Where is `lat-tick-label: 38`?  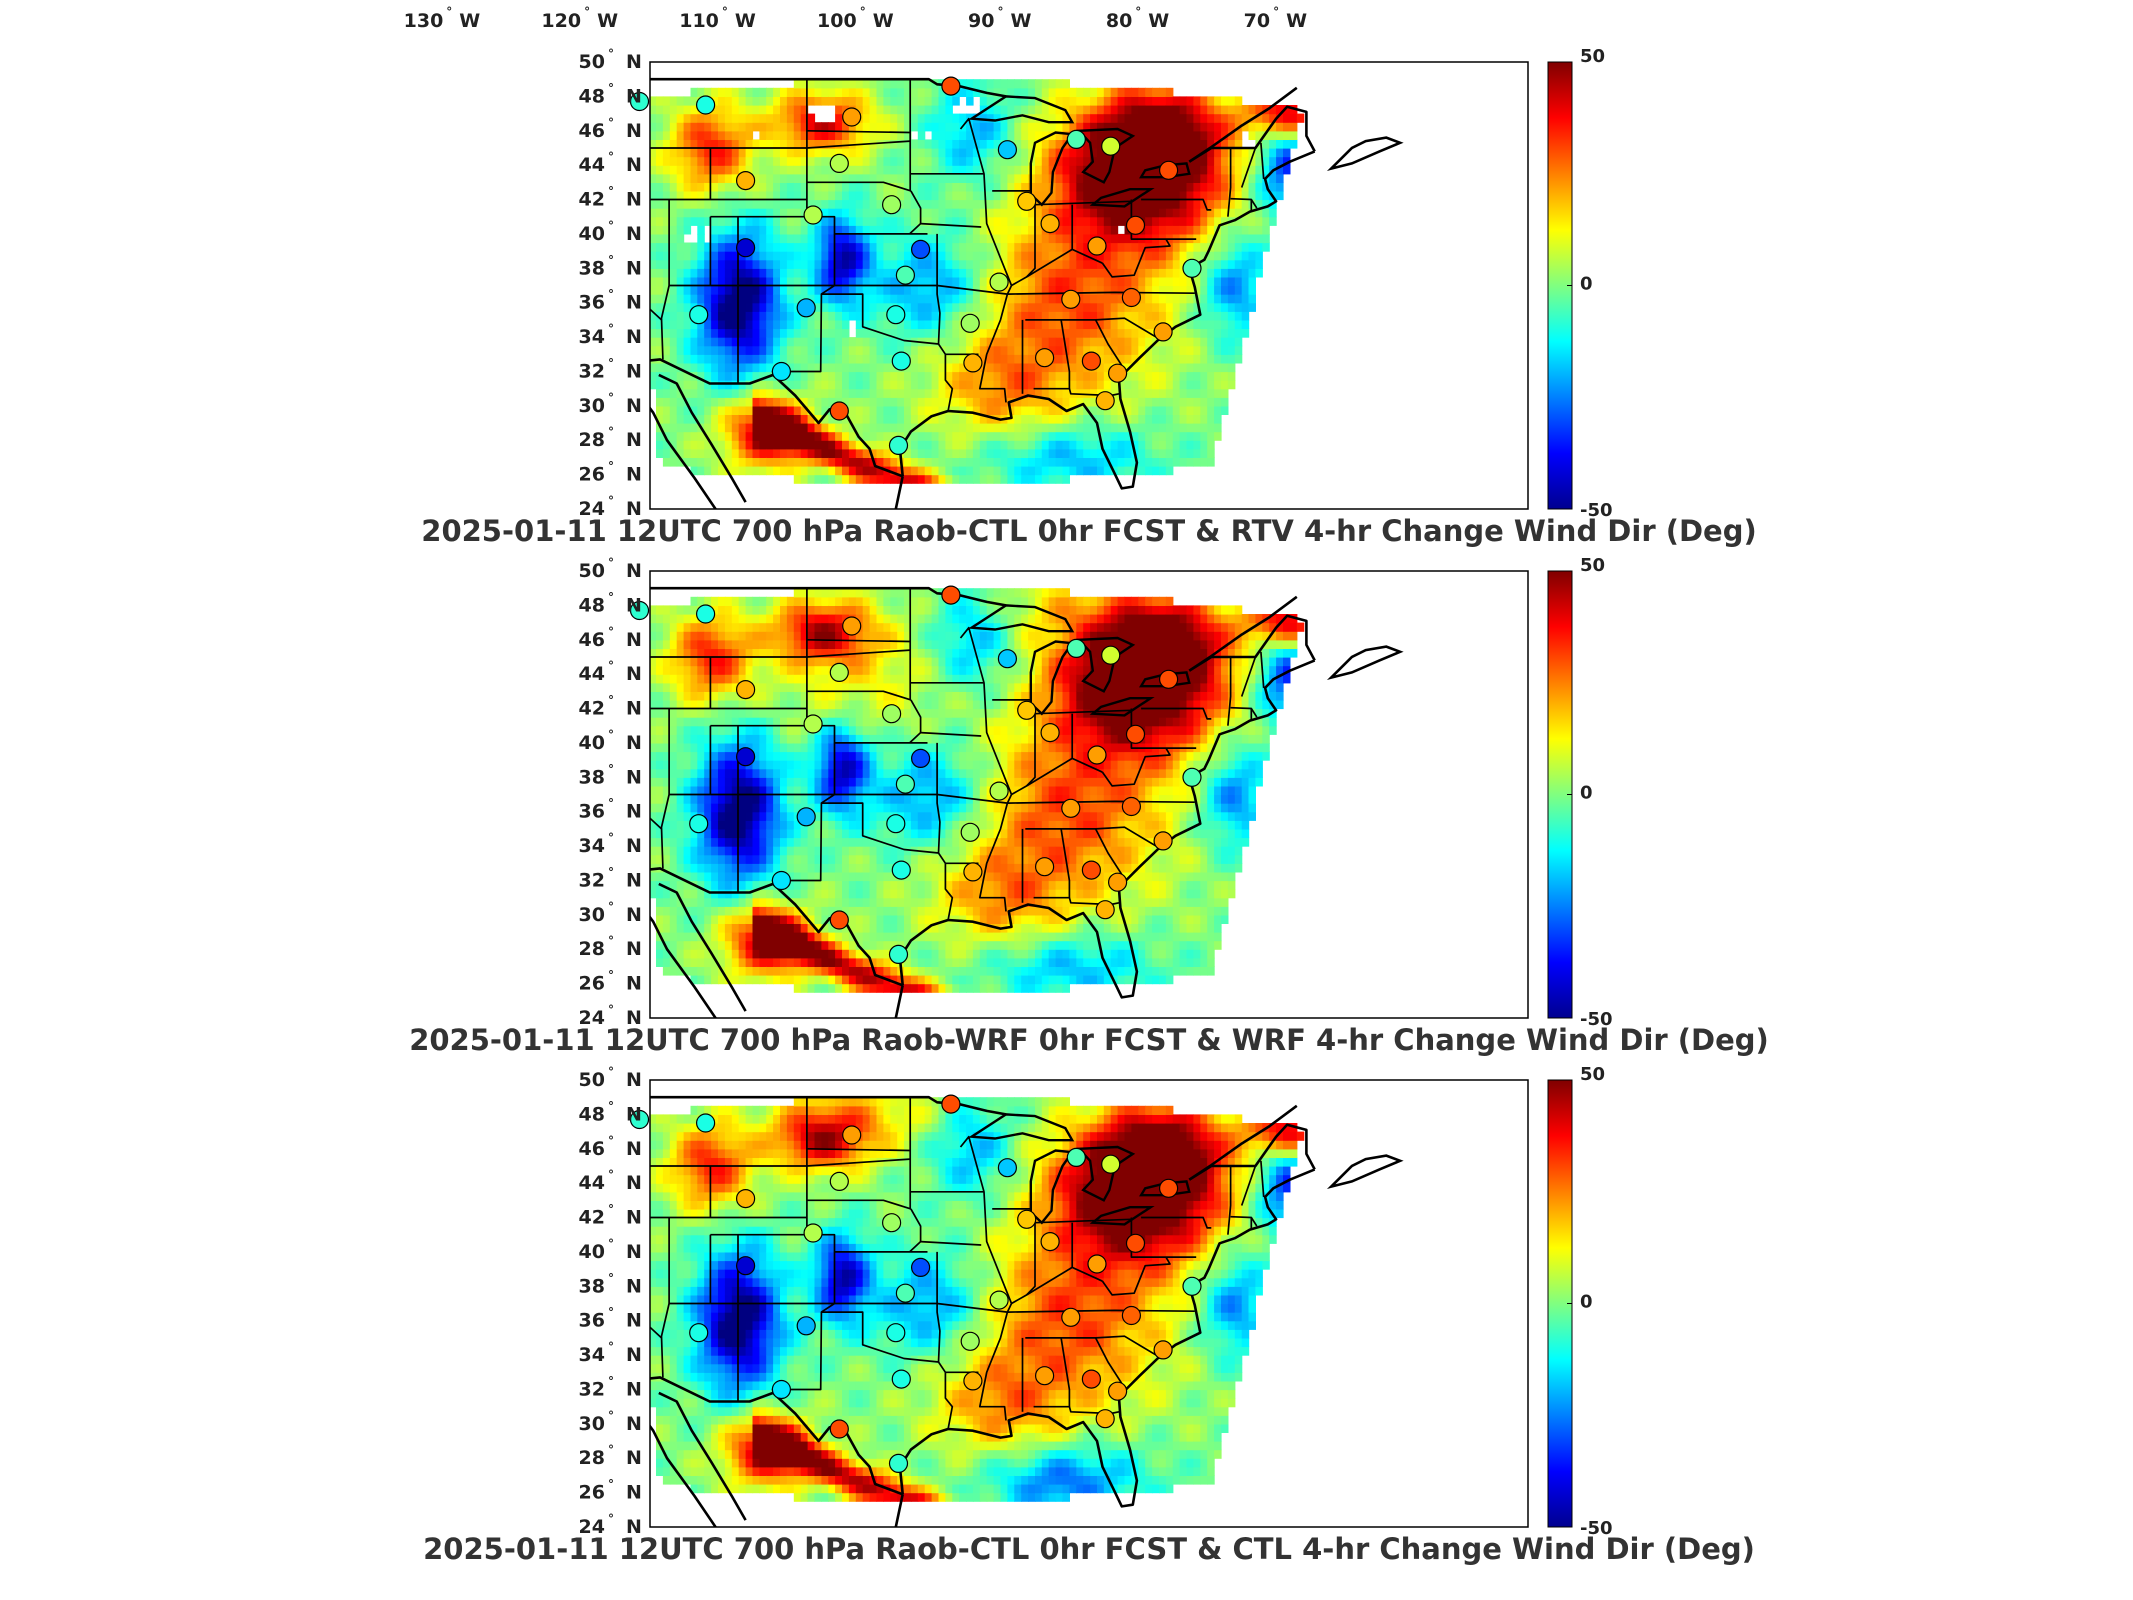
lat-tick-label: 38 is located at coordinates (592, 777).